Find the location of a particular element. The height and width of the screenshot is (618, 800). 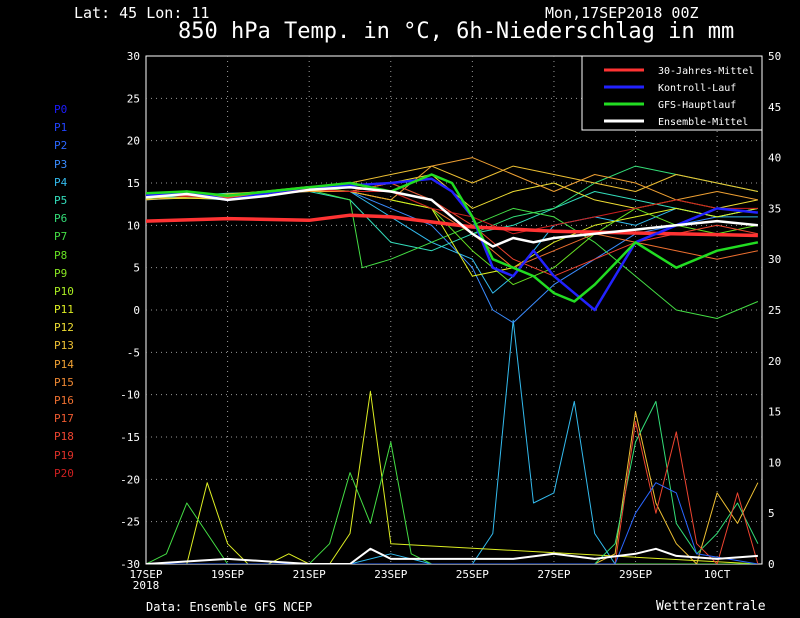

member-label-p13: P13 is located at coordinates (64, 346).